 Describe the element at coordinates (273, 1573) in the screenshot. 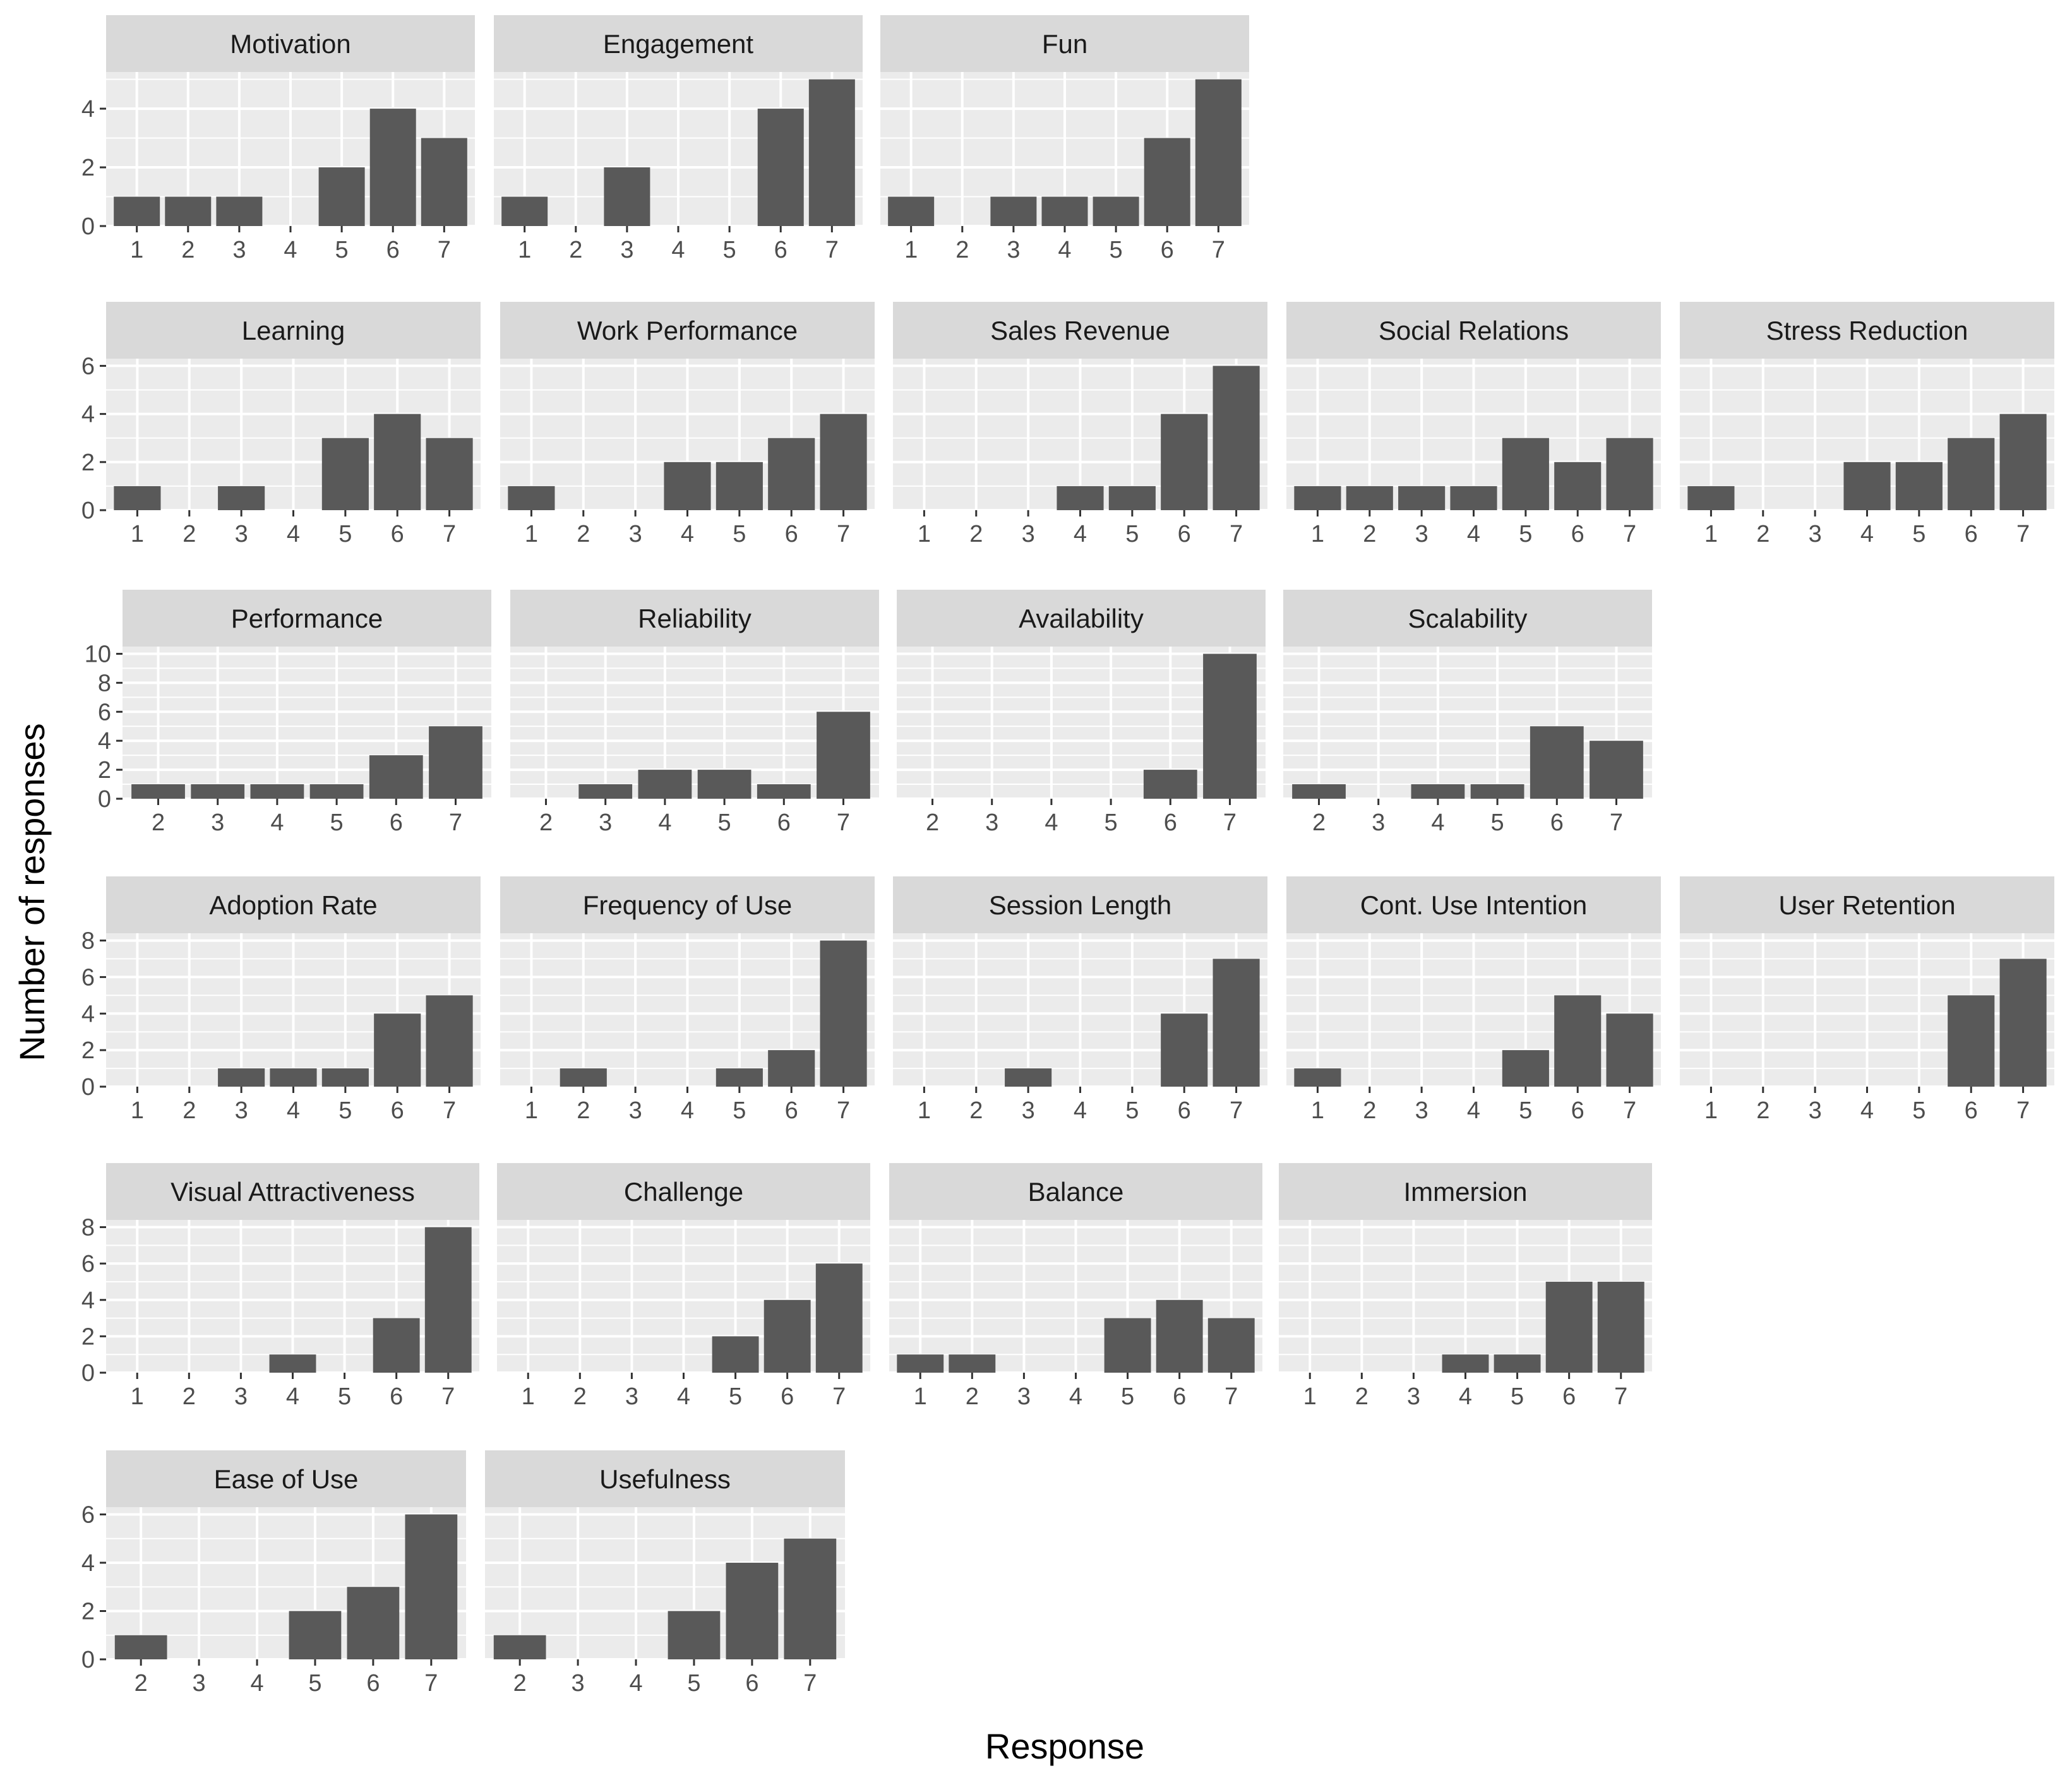

I see `panel-ease-of-use: Ease of Use 2 3 4 5 6 7 0 2 4 6` at that location.